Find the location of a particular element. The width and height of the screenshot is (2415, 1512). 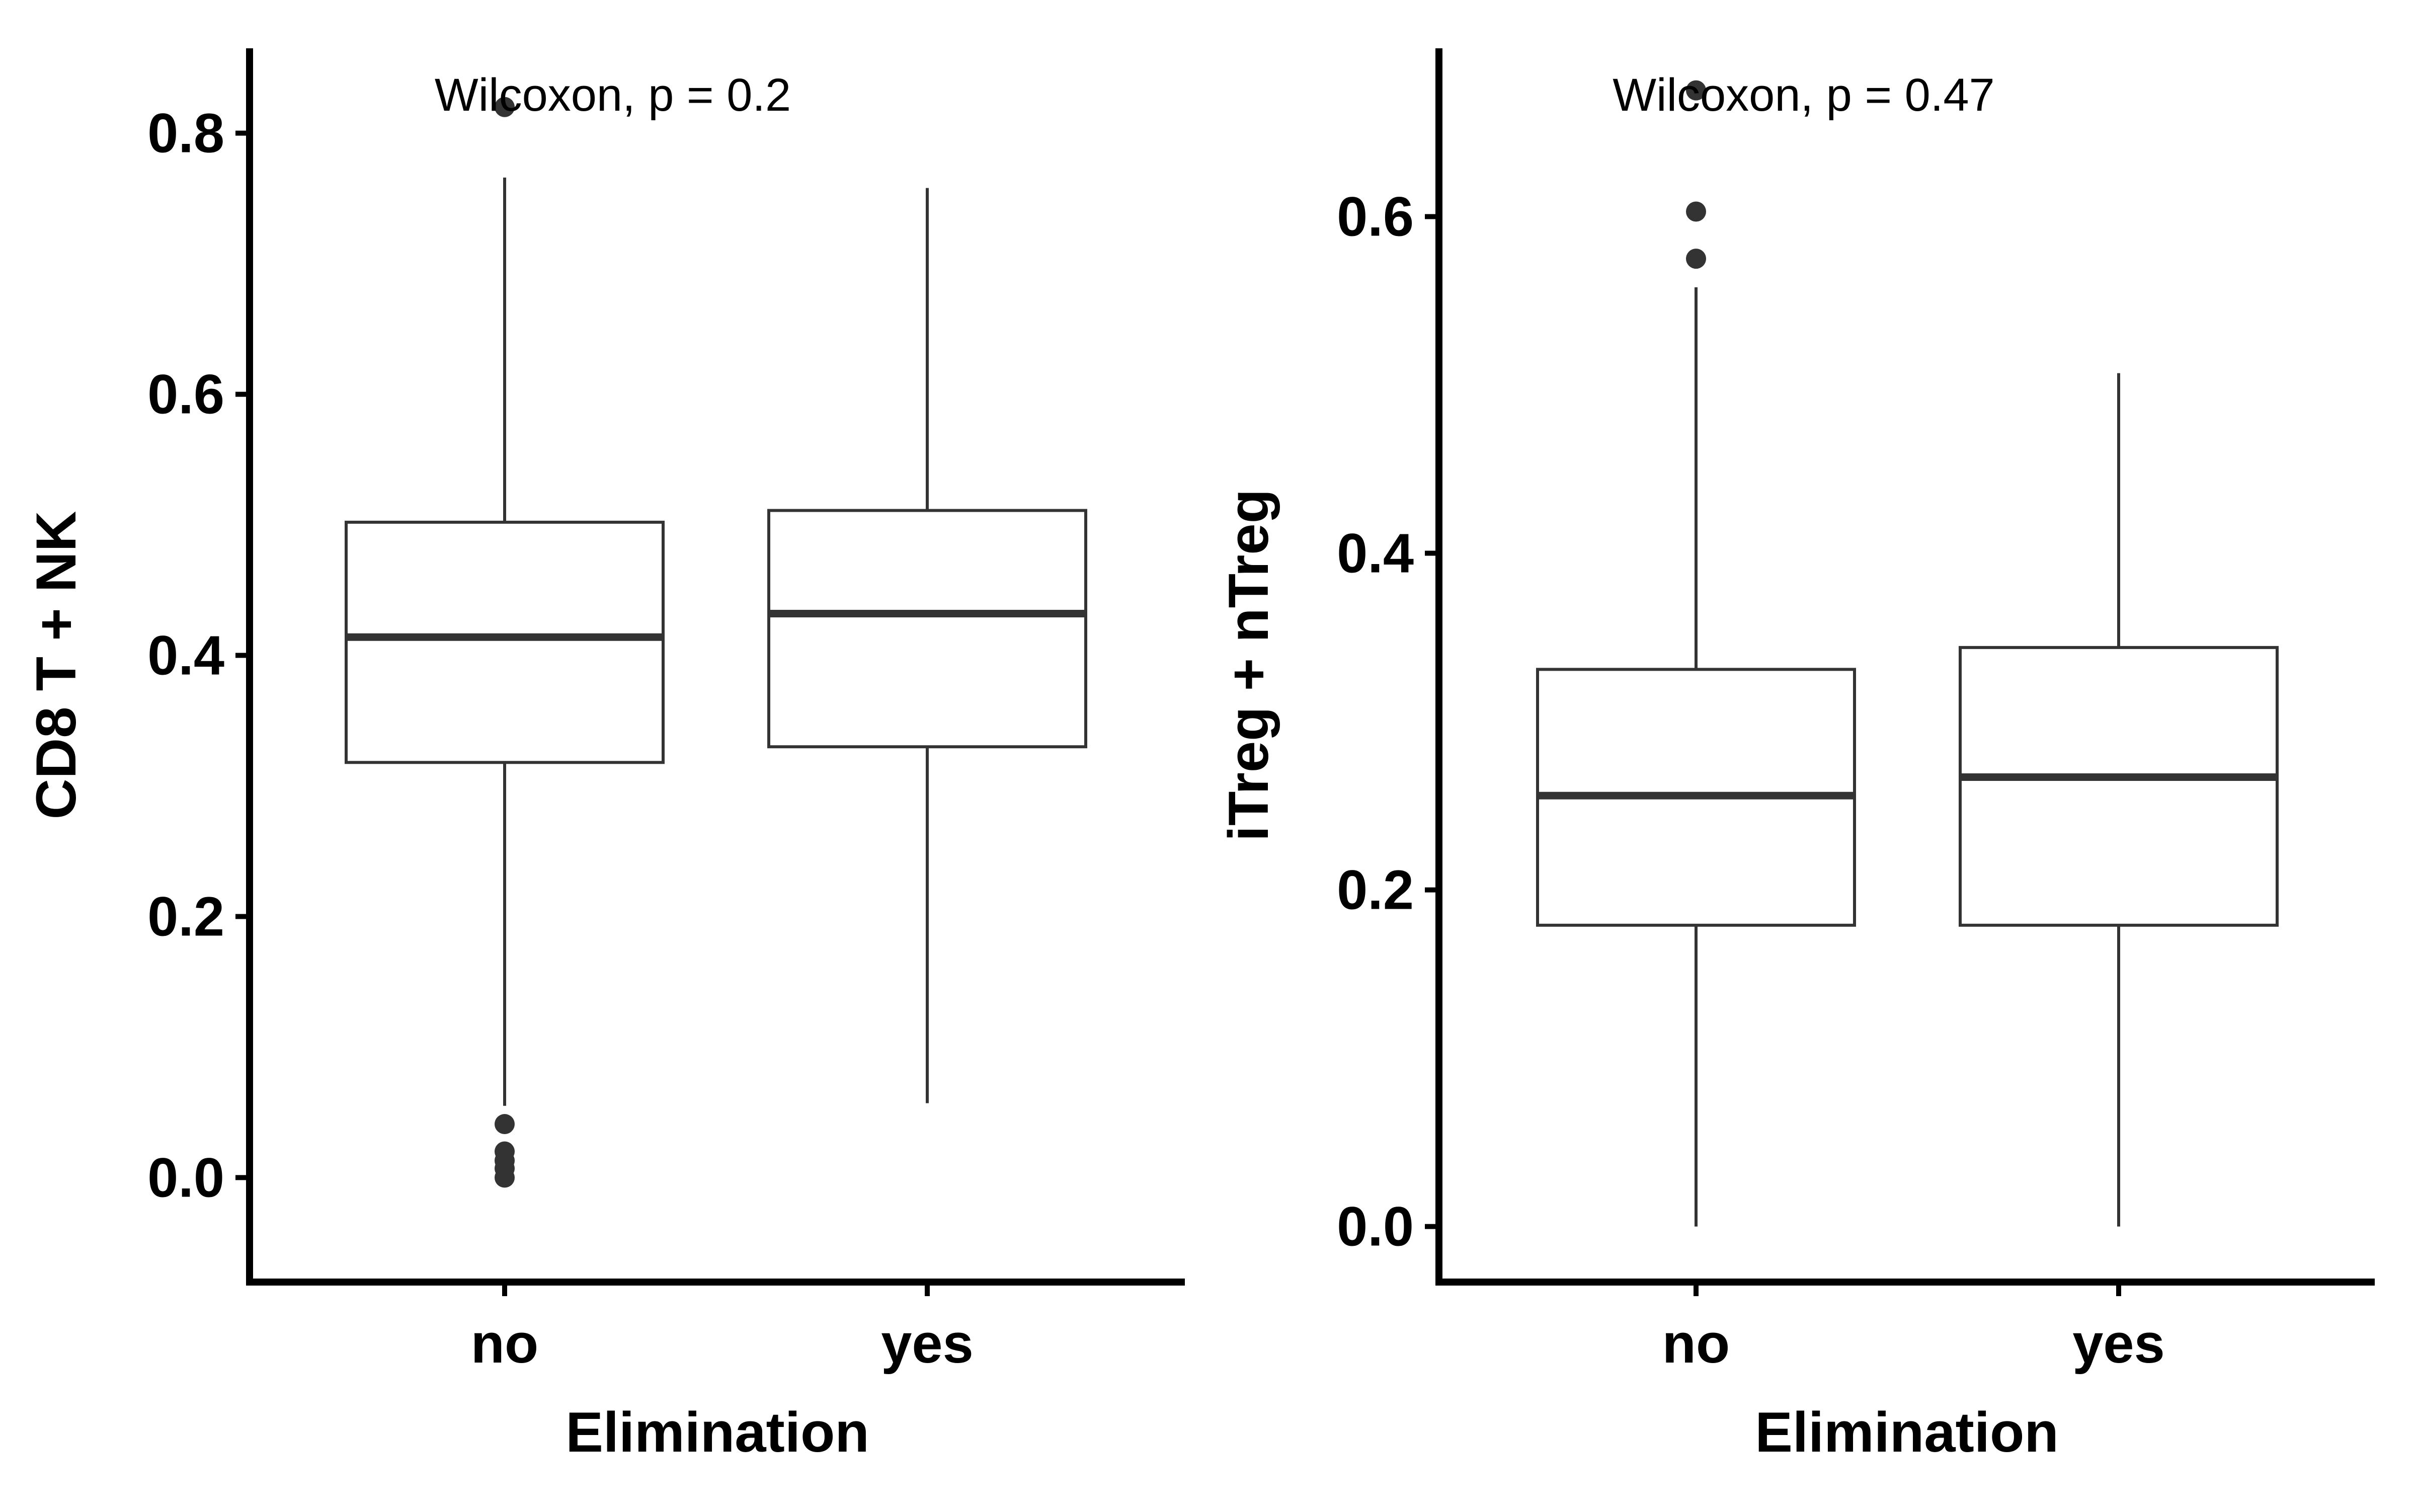

wilcoxon-annotation: Wilcoxon, p = 0.2 is located at coordinates (613, 95).